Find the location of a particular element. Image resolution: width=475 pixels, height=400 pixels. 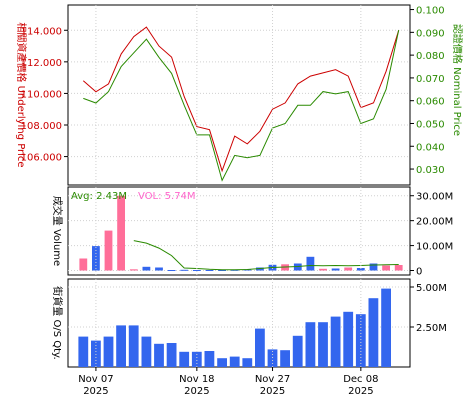

nominal-tick-label: 0.050 is located at coordinates (430, 124).